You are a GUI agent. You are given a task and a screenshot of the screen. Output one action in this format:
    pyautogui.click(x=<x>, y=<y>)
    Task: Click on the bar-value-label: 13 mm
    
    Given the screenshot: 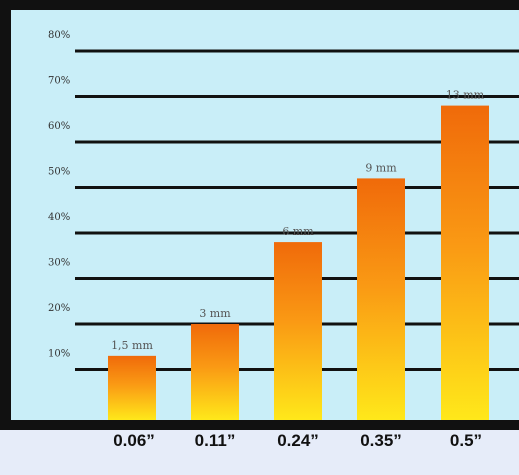 What is the action you would take?
    pyautogui.click(x=465, y=95)
    